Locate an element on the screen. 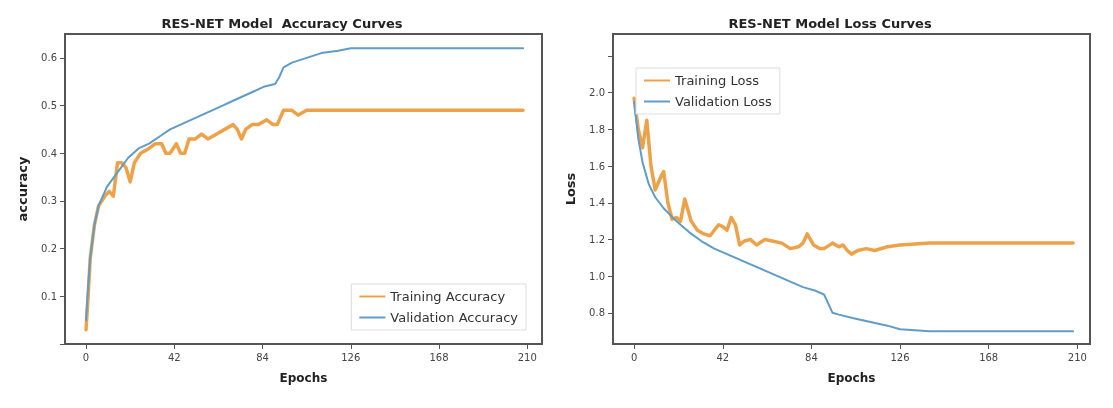 Image resolution: width=1113 pixels, height=408 pixels. y-tick-label: 0.4 is located at coordinates (49, 153).